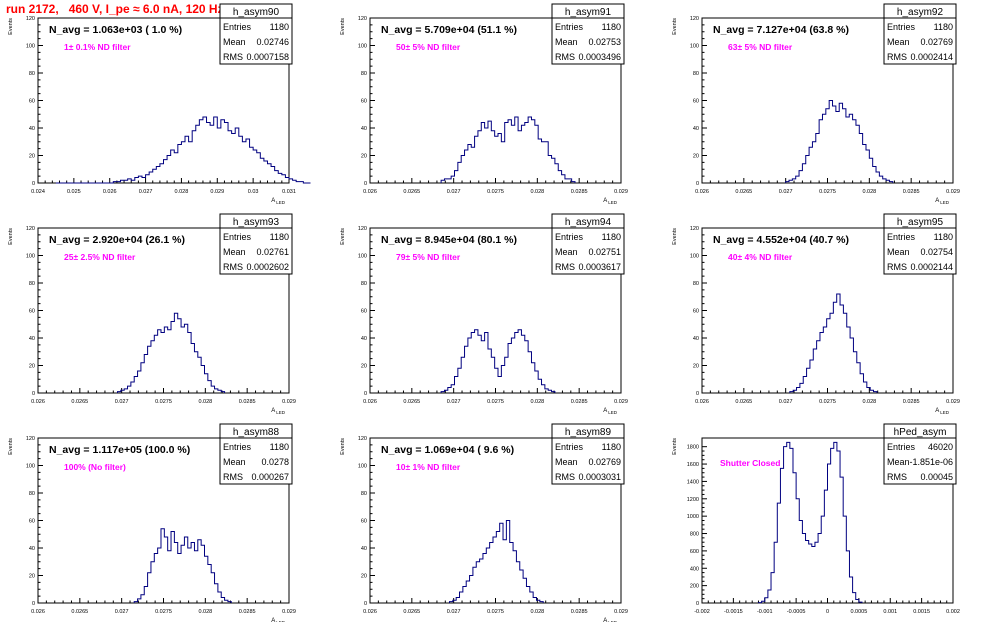 Image resolution: width=996 pixels, height=622 pixels. What do you see at coordinates (693, 500) in the screenshot?
I see `y-tick-label: 1200` at bounding box center [693, 500].